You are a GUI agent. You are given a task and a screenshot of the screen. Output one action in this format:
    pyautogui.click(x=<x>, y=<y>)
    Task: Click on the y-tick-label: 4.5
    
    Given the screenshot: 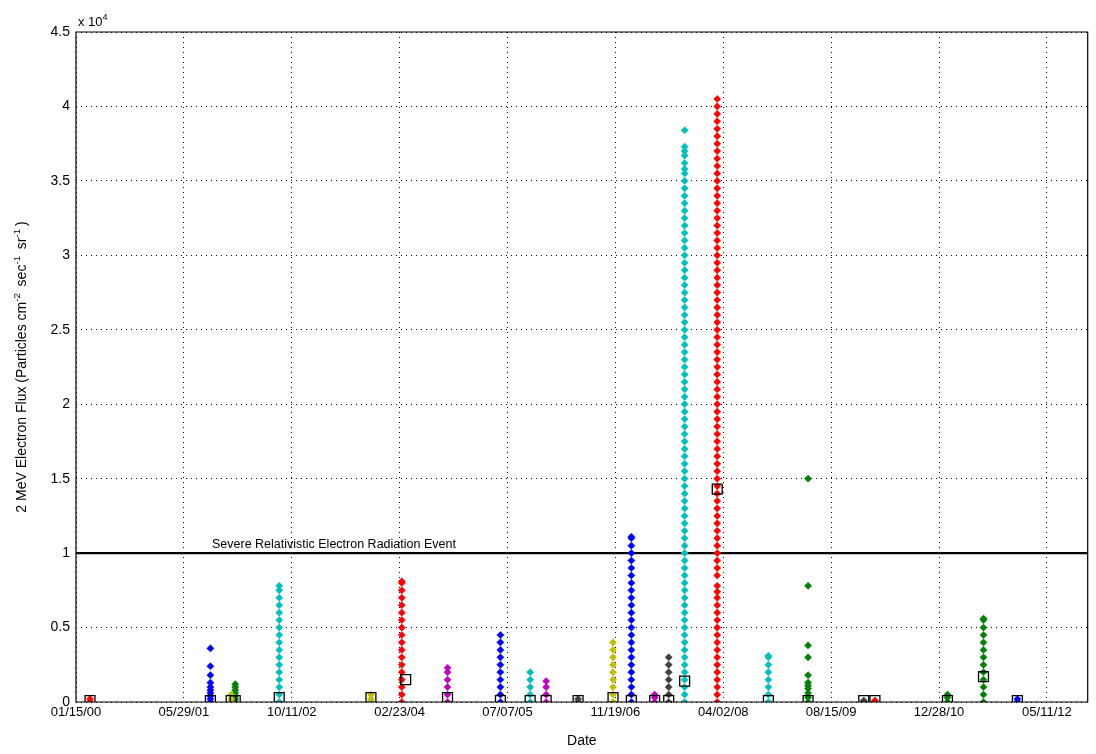 What is the action you would take?
    pyautogui.click(x=60, y=30)
    